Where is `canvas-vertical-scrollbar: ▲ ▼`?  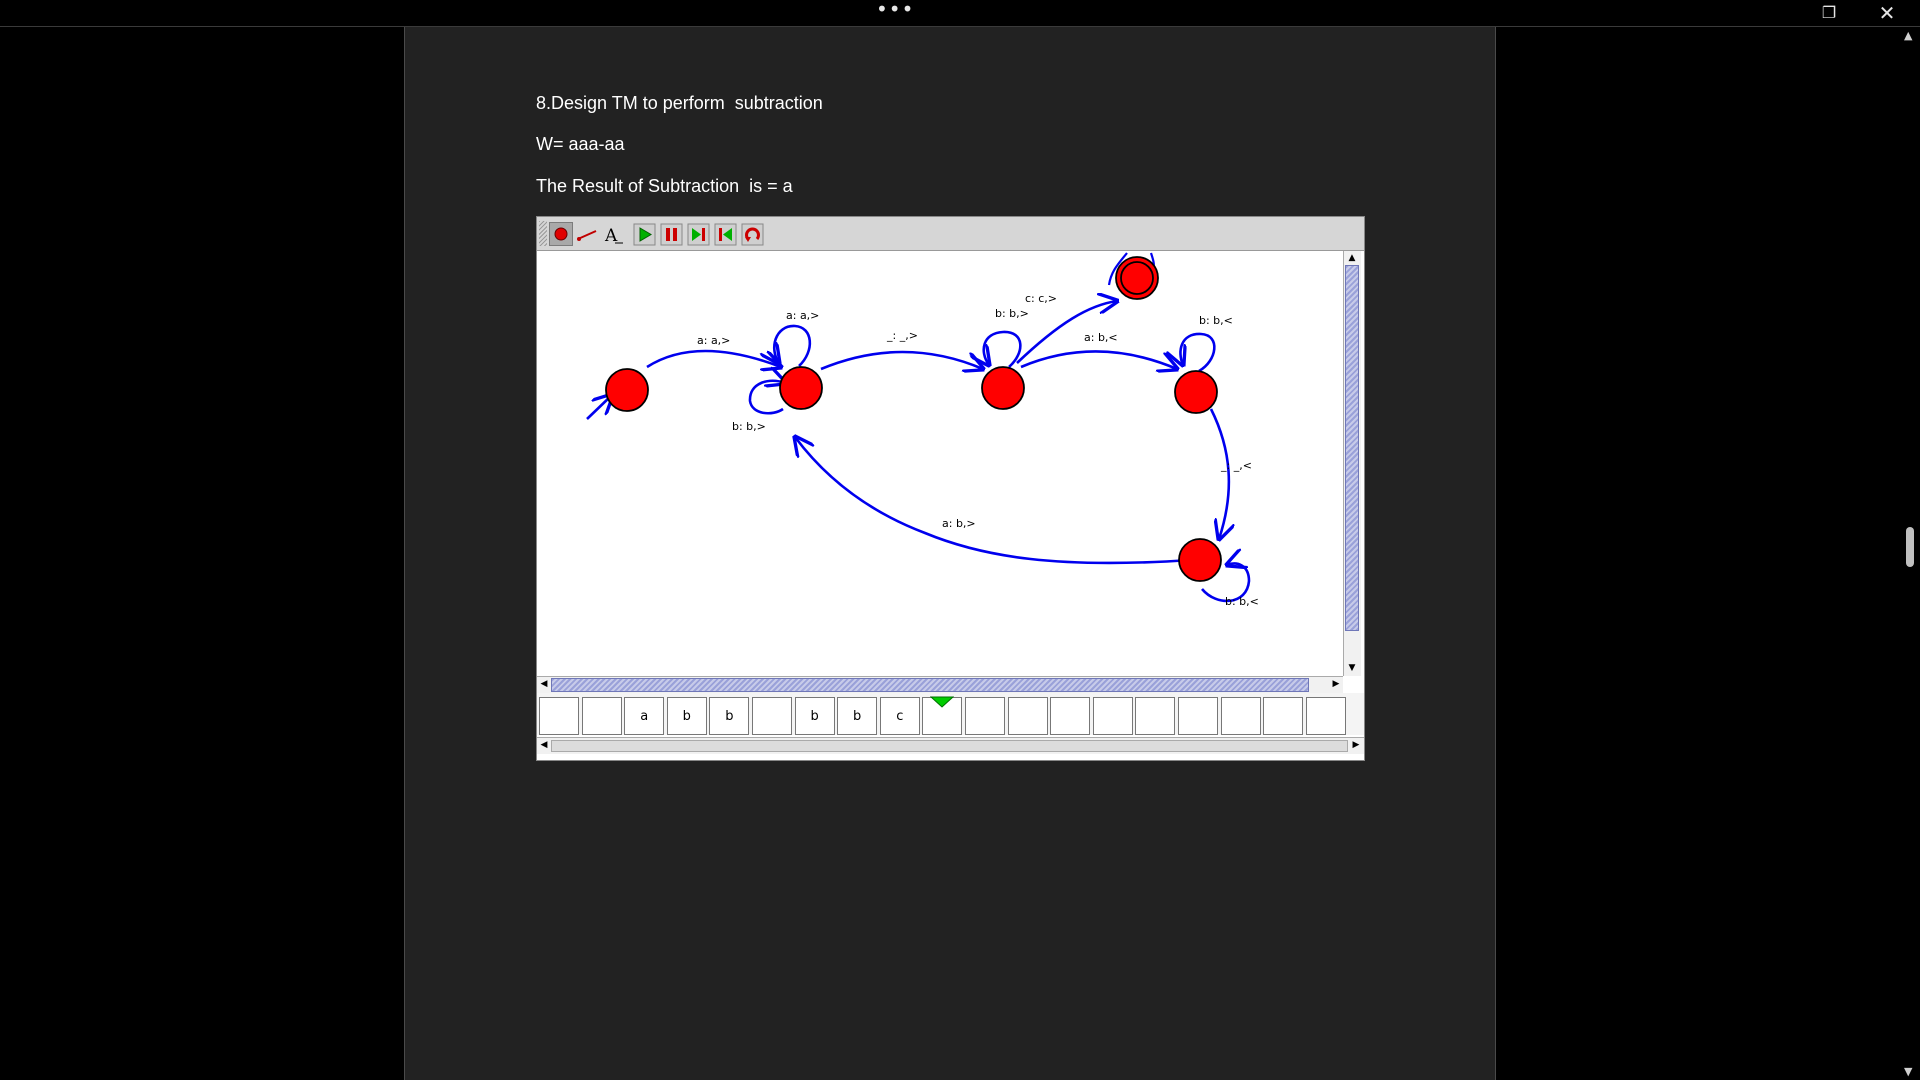
canvas-vertical-scrollbar: ▲ ▼ is located at coordinates (1352, 463).